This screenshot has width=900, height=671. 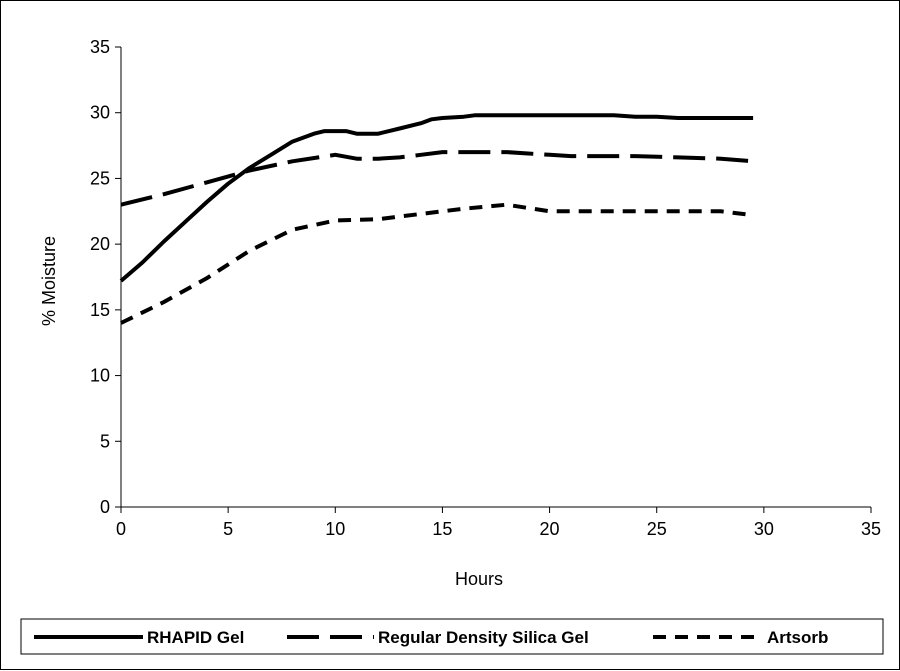 I want to click on legend-label-artsorb: Artsorb, so click(x=797, y=637).